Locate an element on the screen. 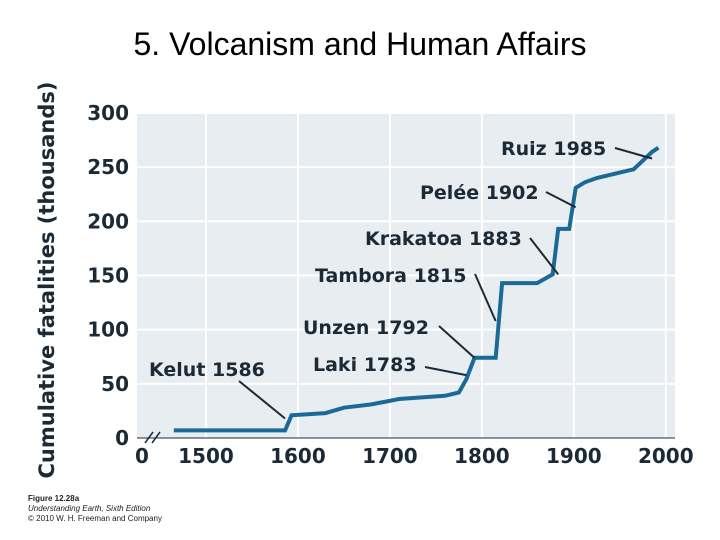 The image size is (720, 540). y-tick-label: 100 is located at coordinates (108, 330).